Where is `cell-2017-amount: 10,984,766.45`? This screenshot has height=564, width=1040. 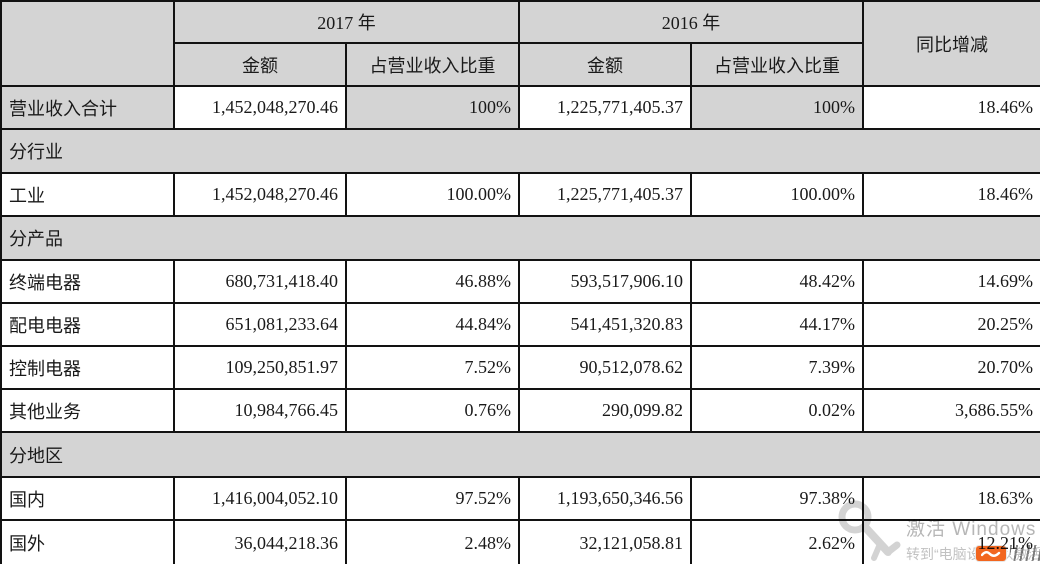
cell-2017-amount: 10,984,766.45 is located at coordinates (260, 410).